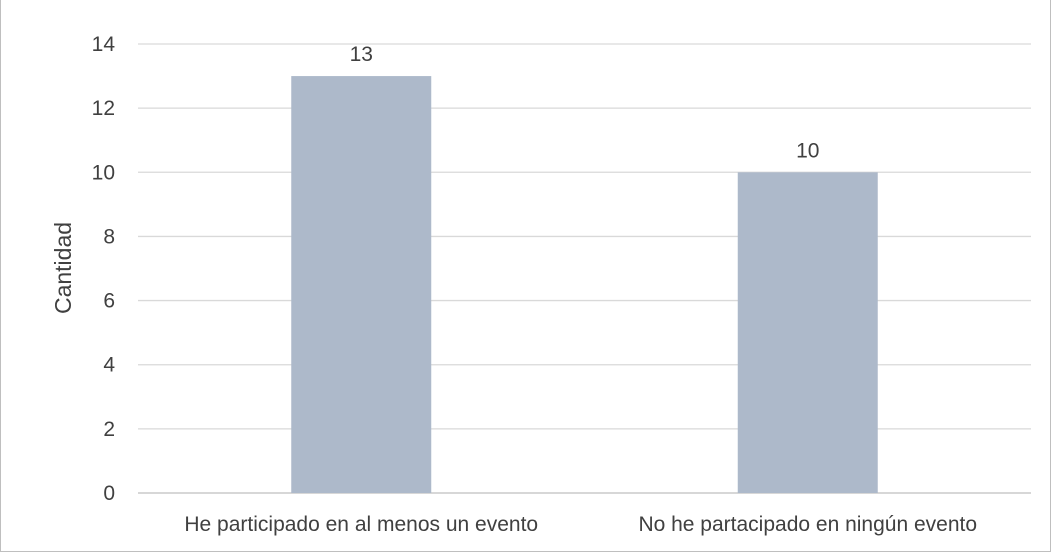 This screenshot has height=557, width=1051. Describe the element at coordinates (807, 524) in the screenshot. I see `x-category-label: No he partacipado en ningún evento` at that location.